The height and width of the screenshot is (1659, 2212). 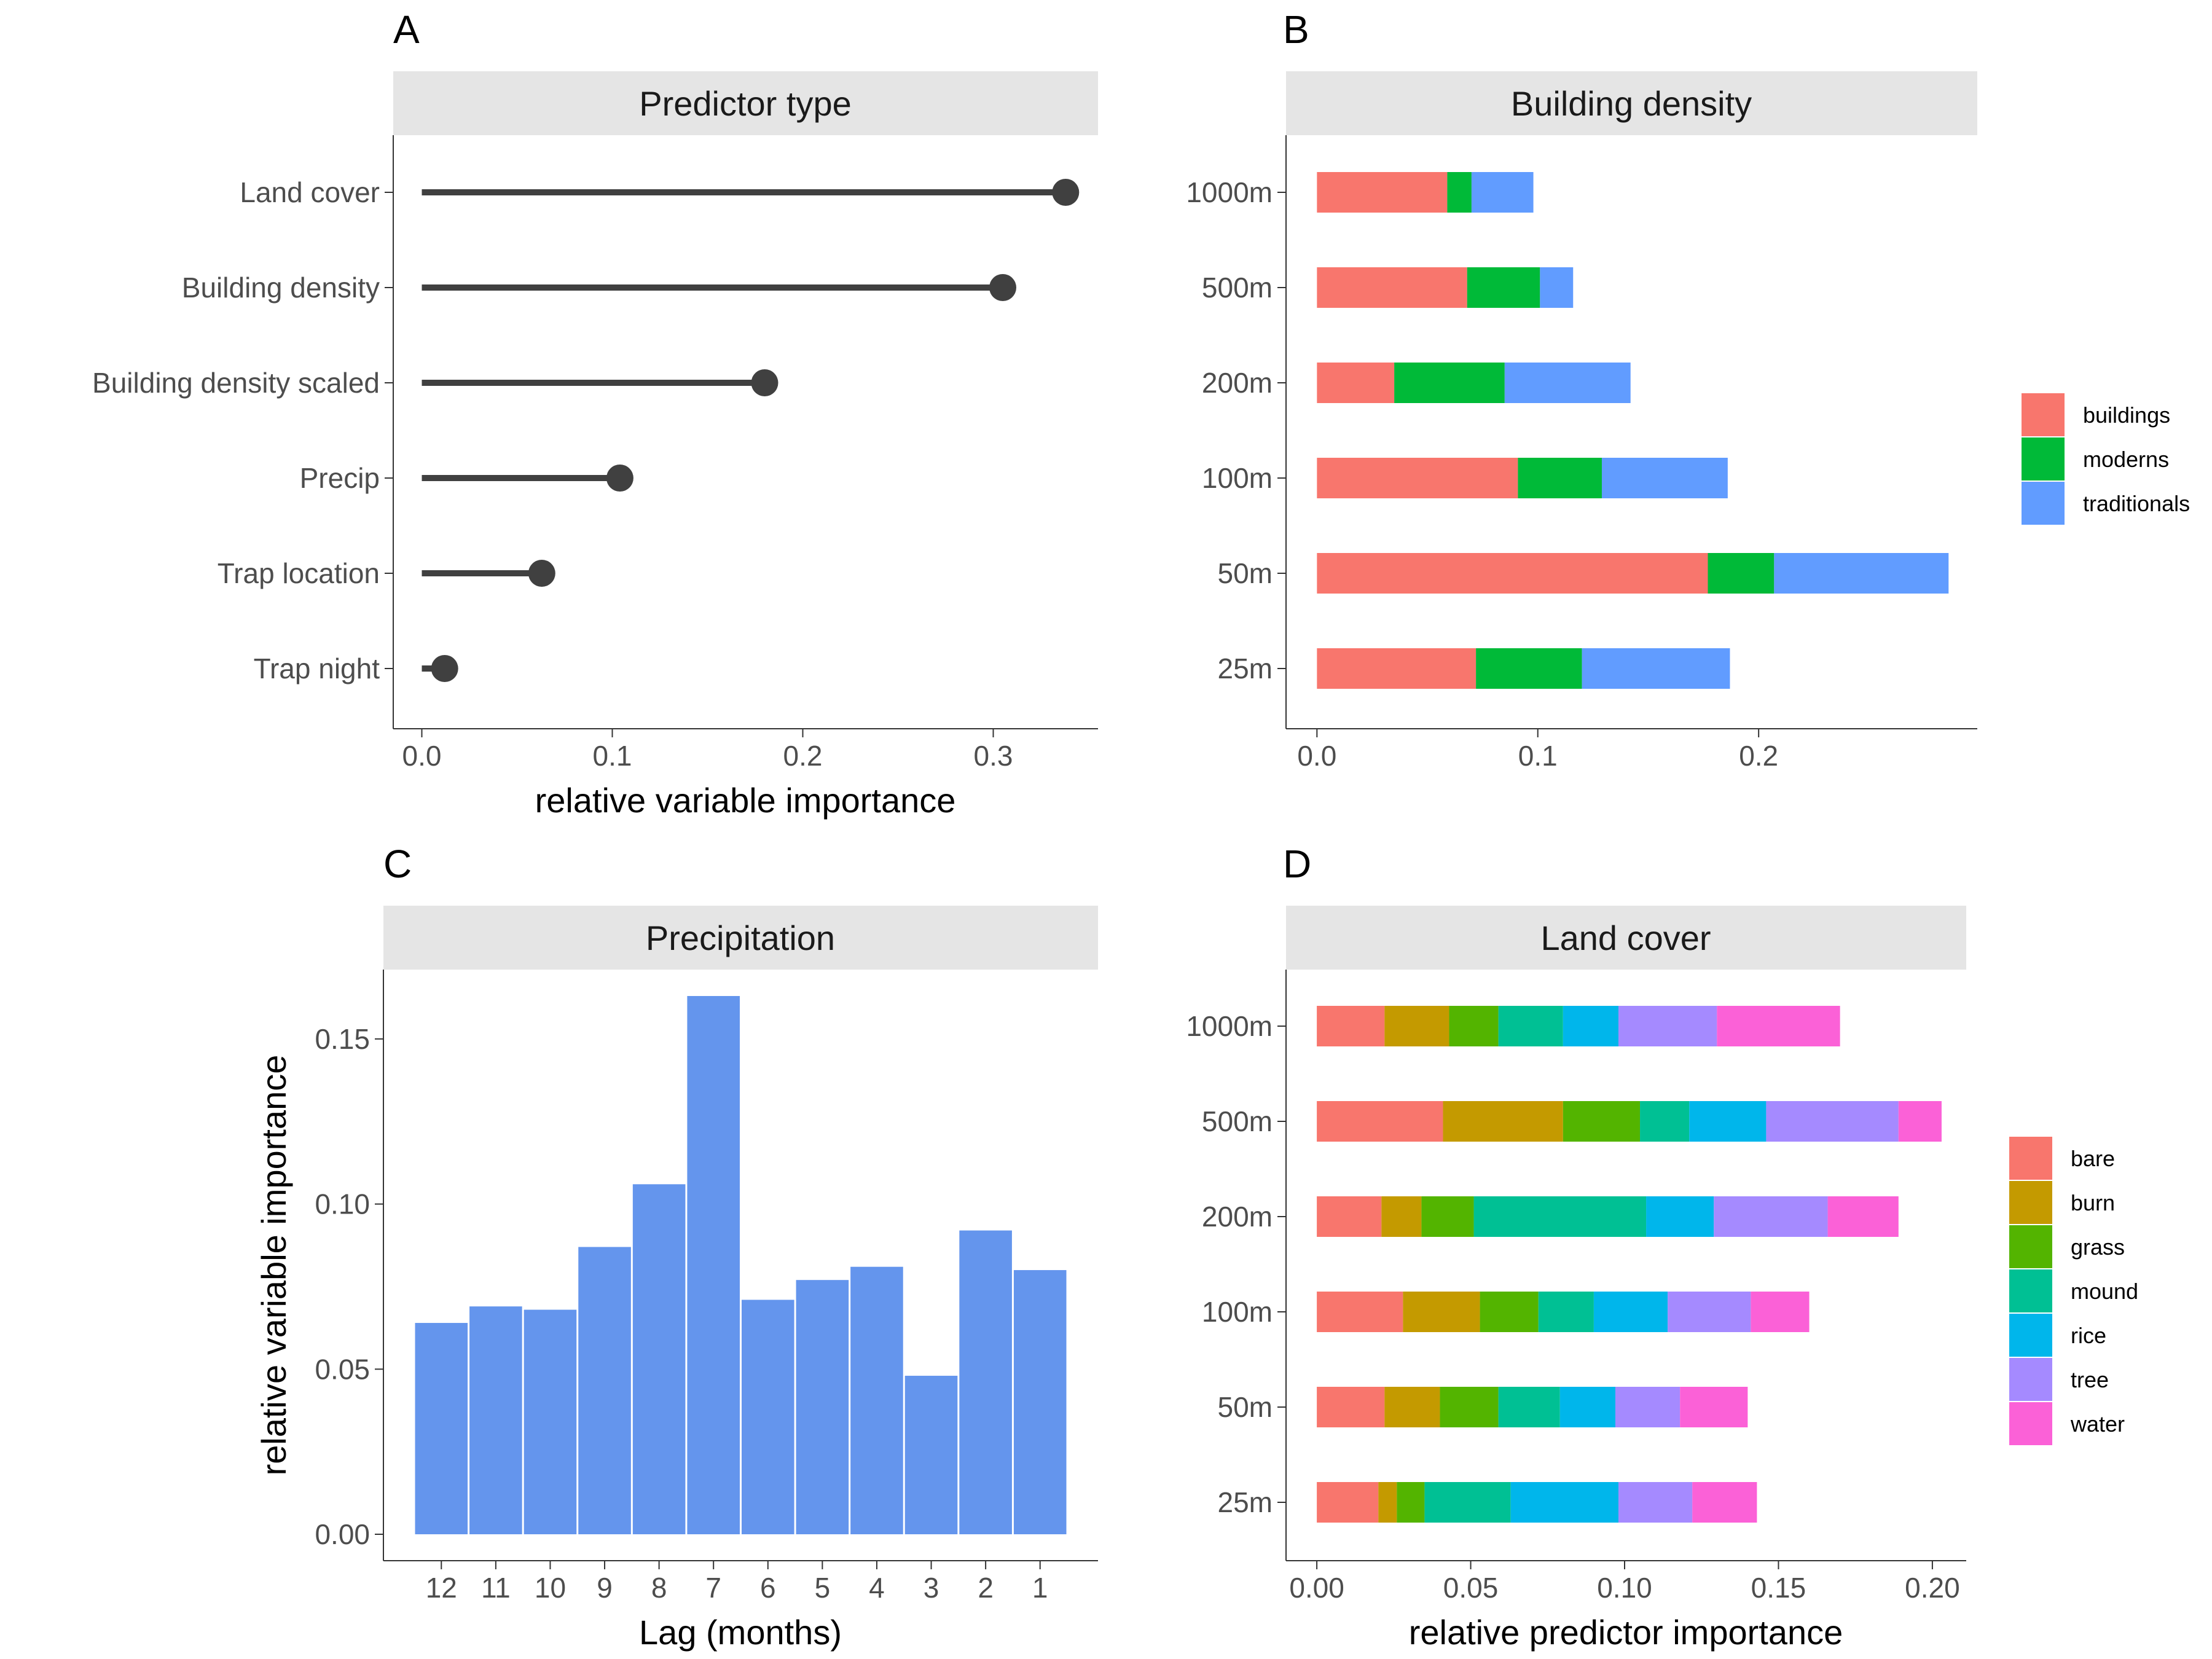 What do you see at coordinates (1297, 864) in the screenshot?
I see `panel-d-letter: D` at bounding box center [1297, 864].